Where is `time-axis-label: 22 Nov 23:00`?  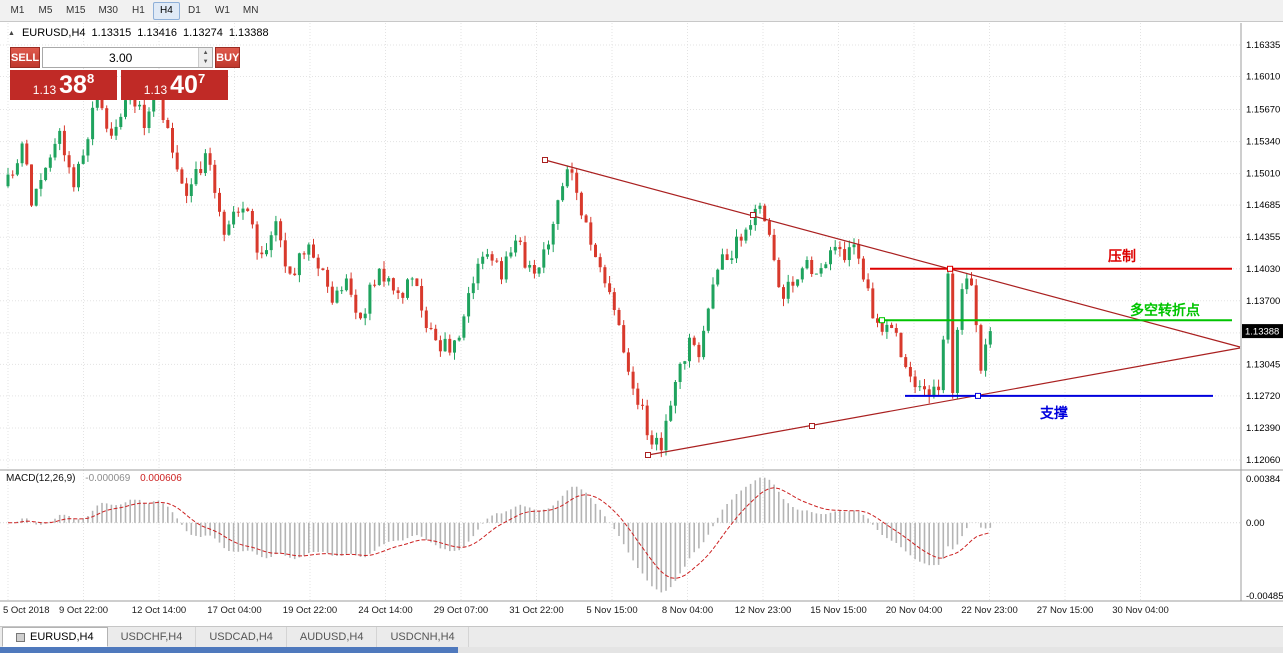 time-axis-label: 22 Nov 23:00 is located at coordinates (989, 610).